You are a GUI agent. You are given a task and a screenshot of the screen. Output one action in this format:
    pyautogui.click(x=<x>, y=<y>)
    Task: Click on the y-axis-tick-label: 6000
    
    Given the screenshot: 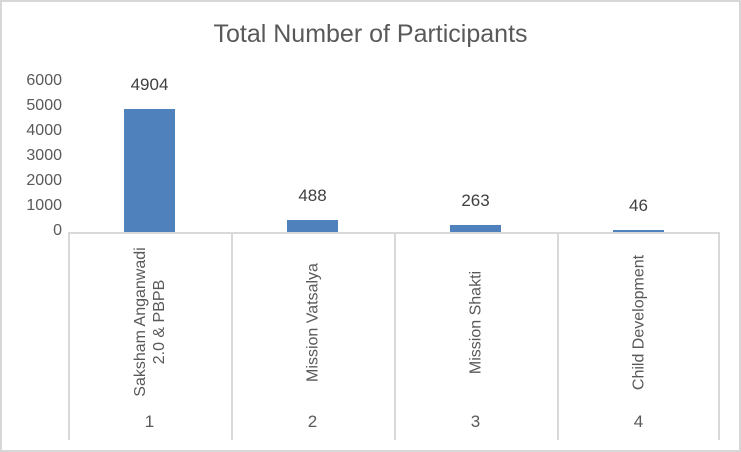 What is the action you would take?
    pyautogui.click(x=44, y=80)
    